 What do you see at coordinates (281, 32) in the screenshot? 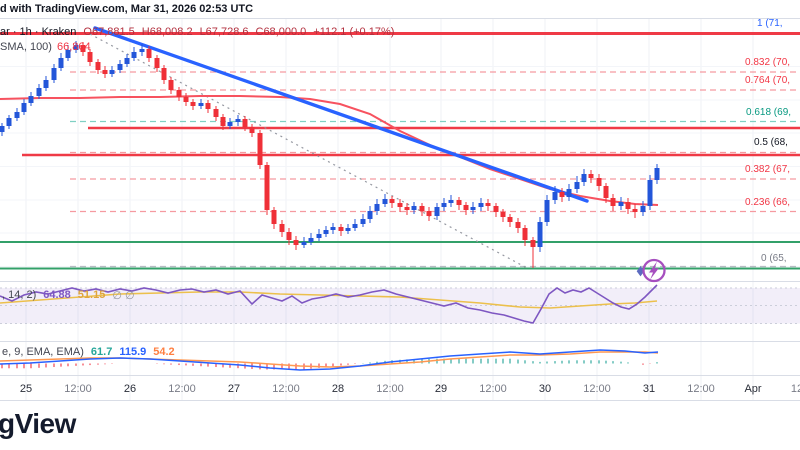
I see `ohlc-close: C68,000.0` at bounding box center [281, 32].